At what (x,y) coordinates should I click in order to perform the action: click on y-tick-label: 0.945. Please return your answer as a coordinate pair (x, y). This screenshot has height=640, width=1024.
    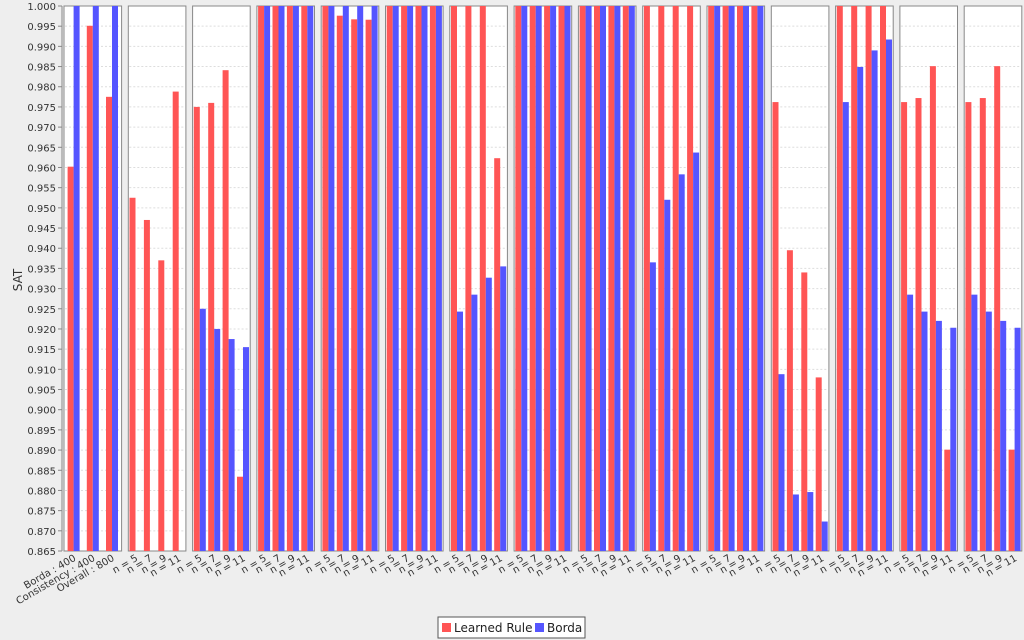
    Looking at the image, I should click on (41, 229).